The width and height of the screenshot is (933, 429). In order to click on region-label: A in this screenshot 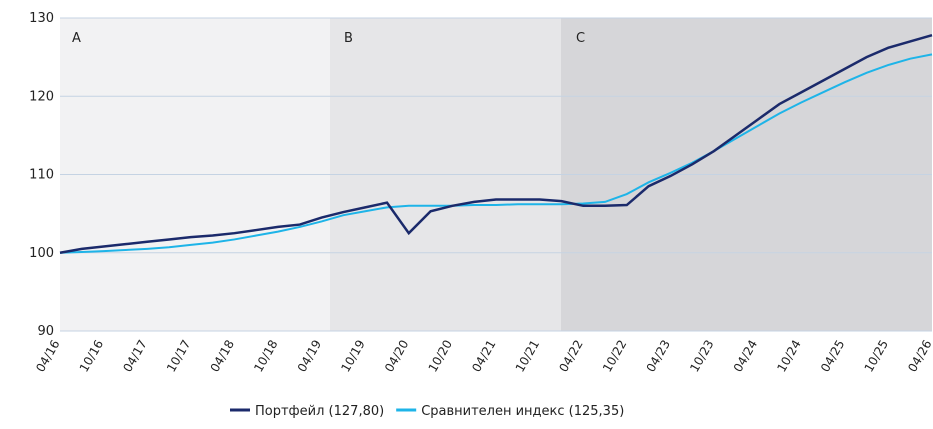, I will do `click(76, 38)`.